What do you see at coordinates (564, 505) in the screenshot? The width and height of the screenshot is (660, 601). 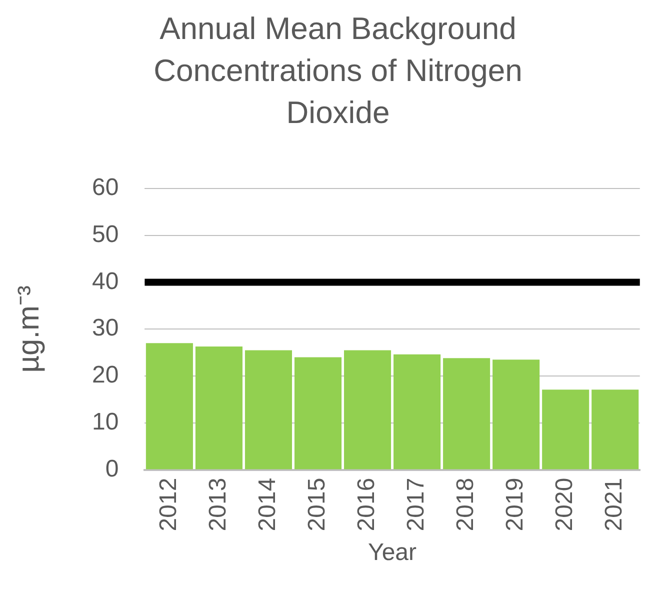 I see `x-tick-label: 2020` at bounding box center [564, 505].